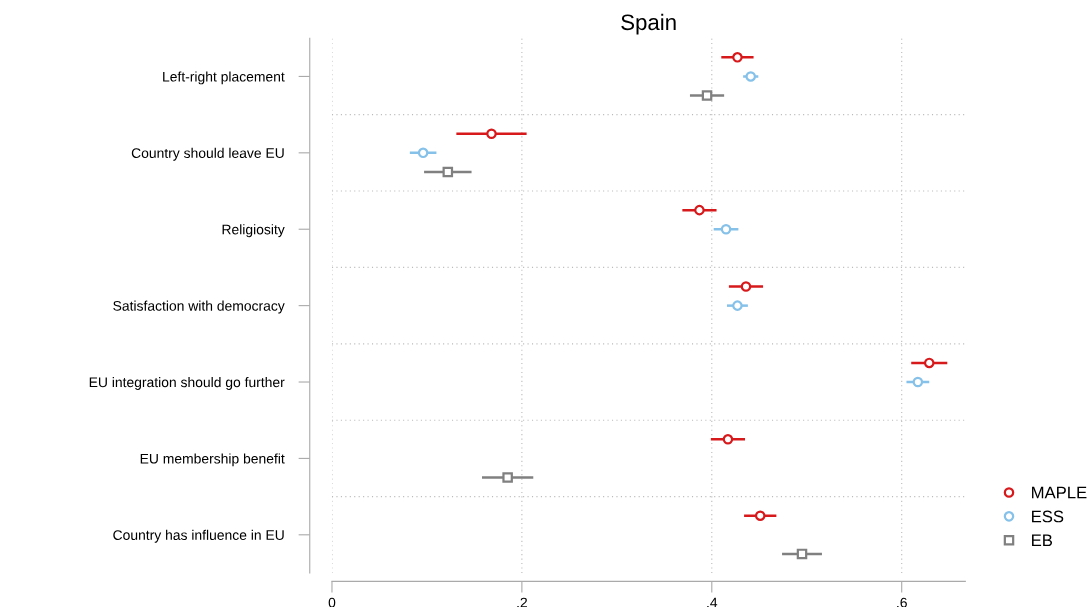  What do you see at coordinates (1042, 540) in the screenshot?
I see `legend-label: EB` at bounding box center [1042, 540].